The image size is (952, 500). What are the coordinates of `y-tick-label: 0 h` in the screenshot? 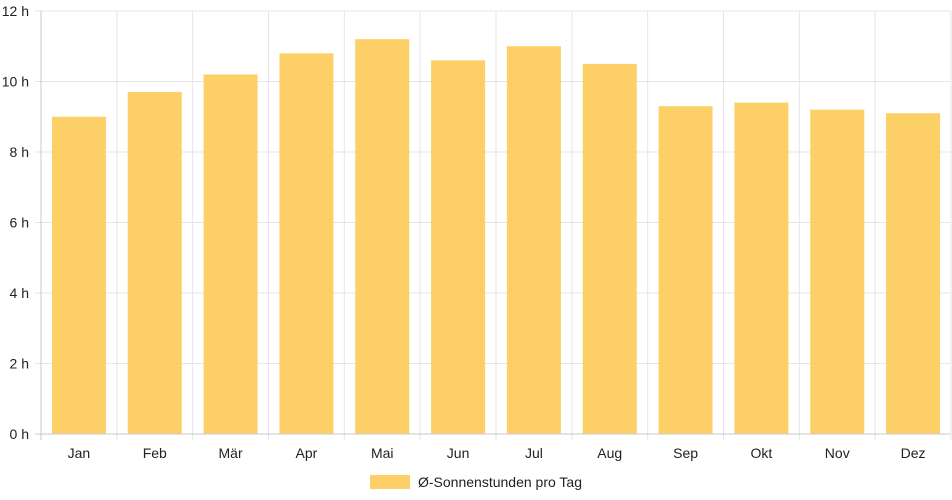 It's located at (19, 434).